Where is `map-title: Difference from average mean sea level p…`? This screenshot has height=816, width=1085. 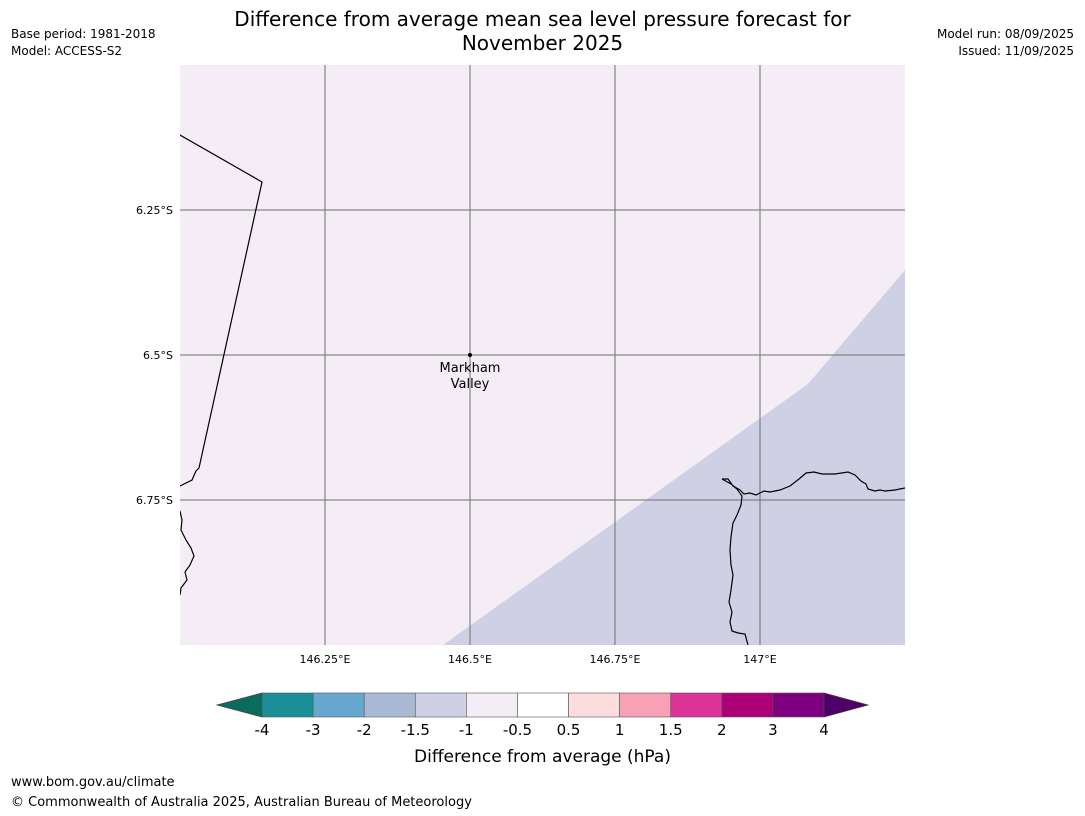 map-title: Difference from average mean sea level p… is located at coordinates (542, 31).